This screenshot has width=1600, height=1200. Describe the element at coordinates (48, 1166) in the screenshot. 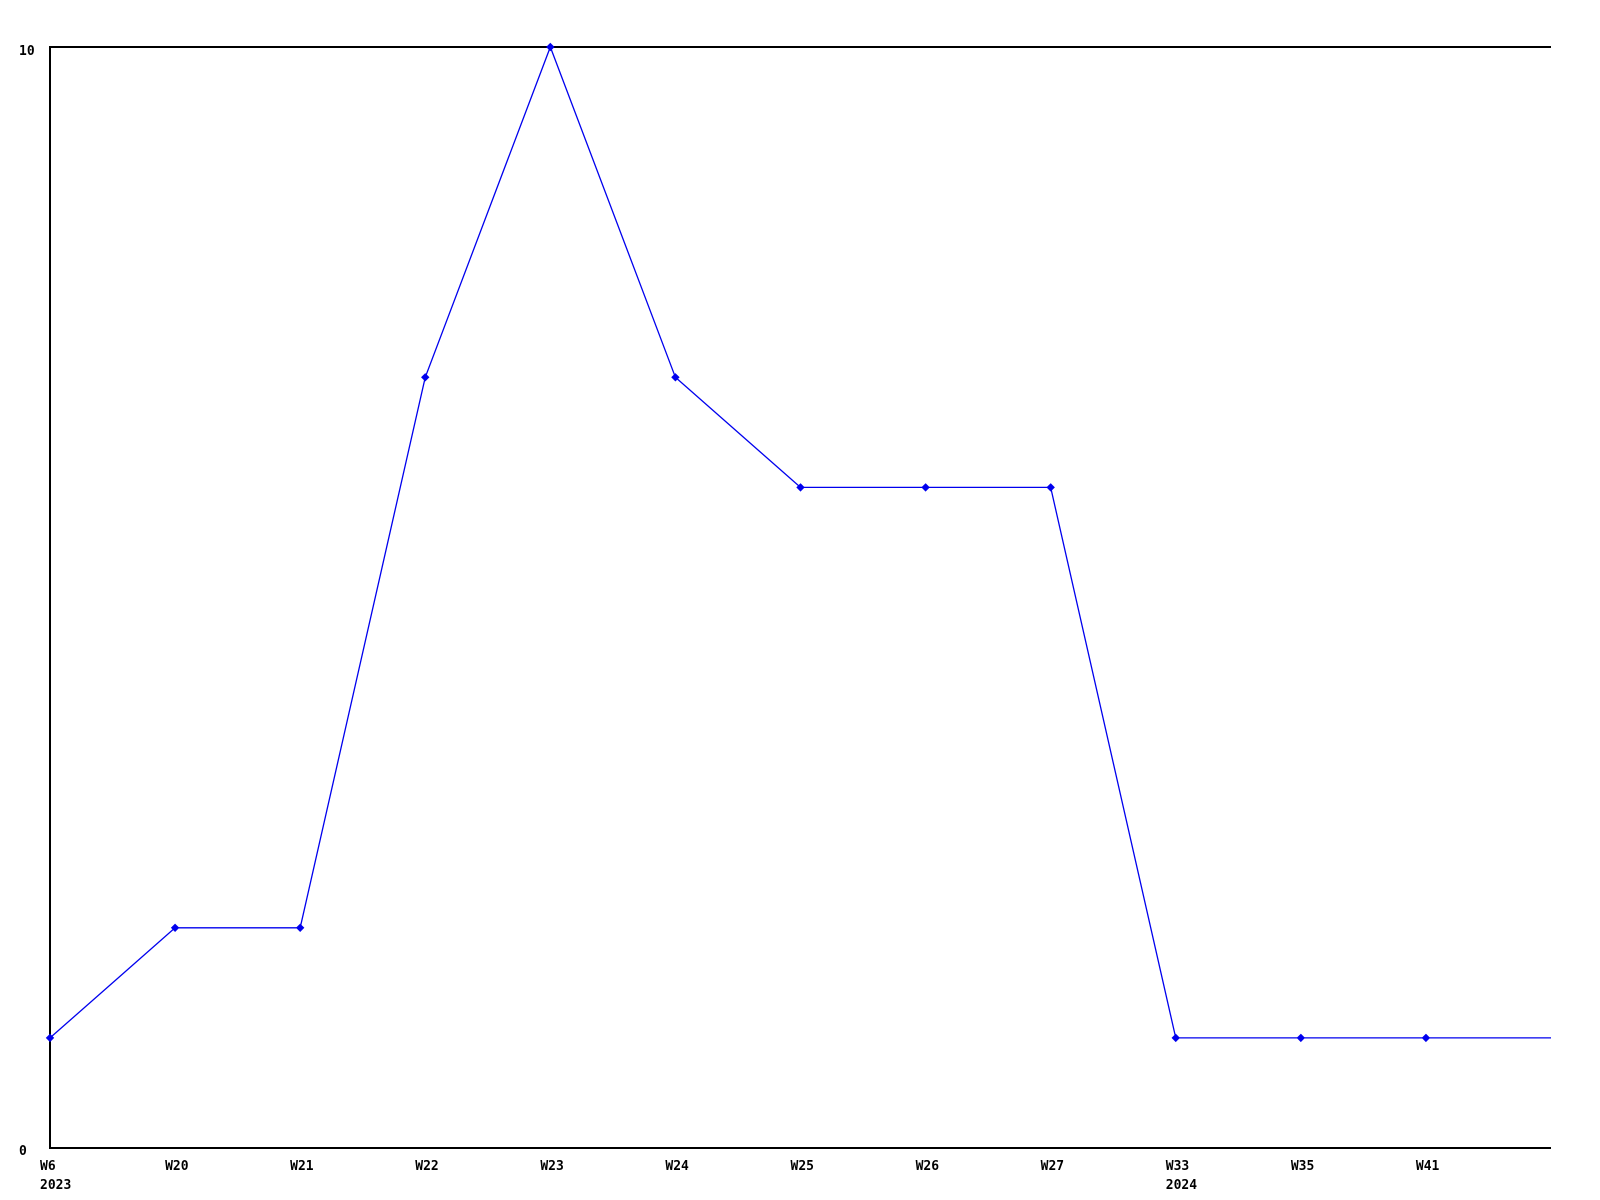

I see `x-axis-tick-label: W6` at that location.